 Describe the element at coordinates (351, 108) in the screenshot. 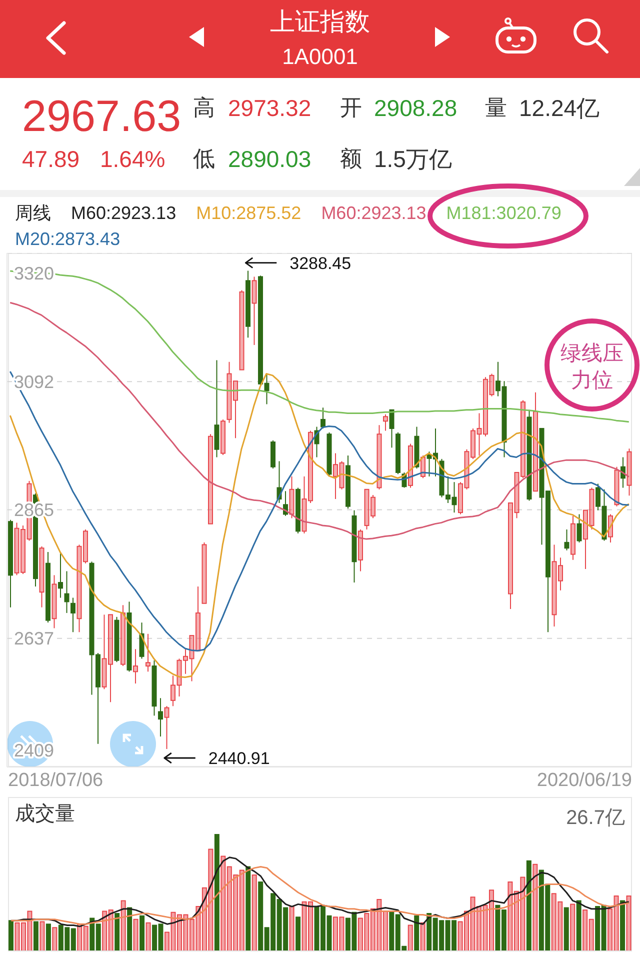

I see `text: 开` at that location.